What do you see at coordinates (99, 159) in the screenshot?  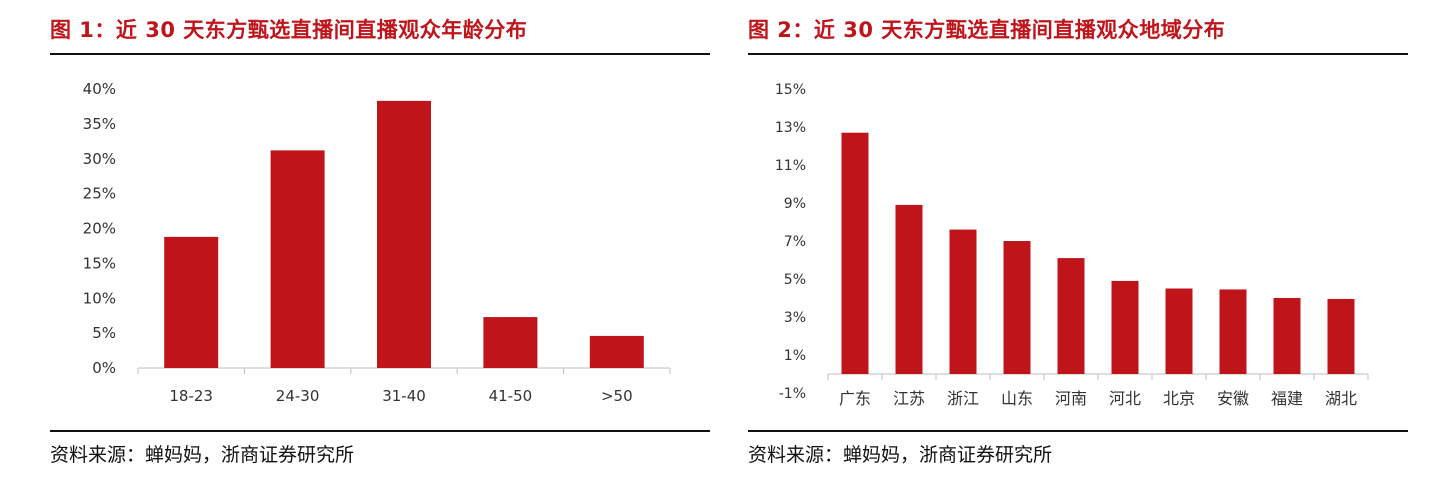 I see `y-tick-label: 30%` at bounding box center [99, 159].